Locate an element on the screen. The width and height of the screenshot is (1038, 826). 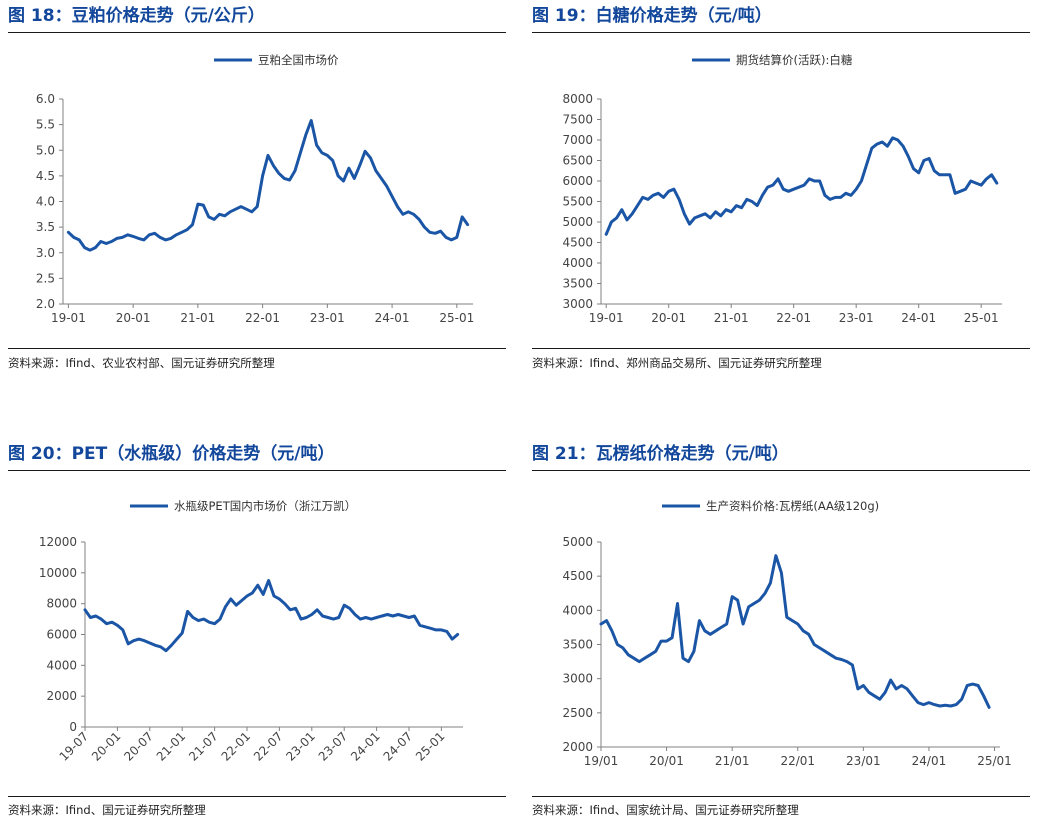
legend-label: 期货结算价(活跃):白糖 is located at coordinates (794, 60).